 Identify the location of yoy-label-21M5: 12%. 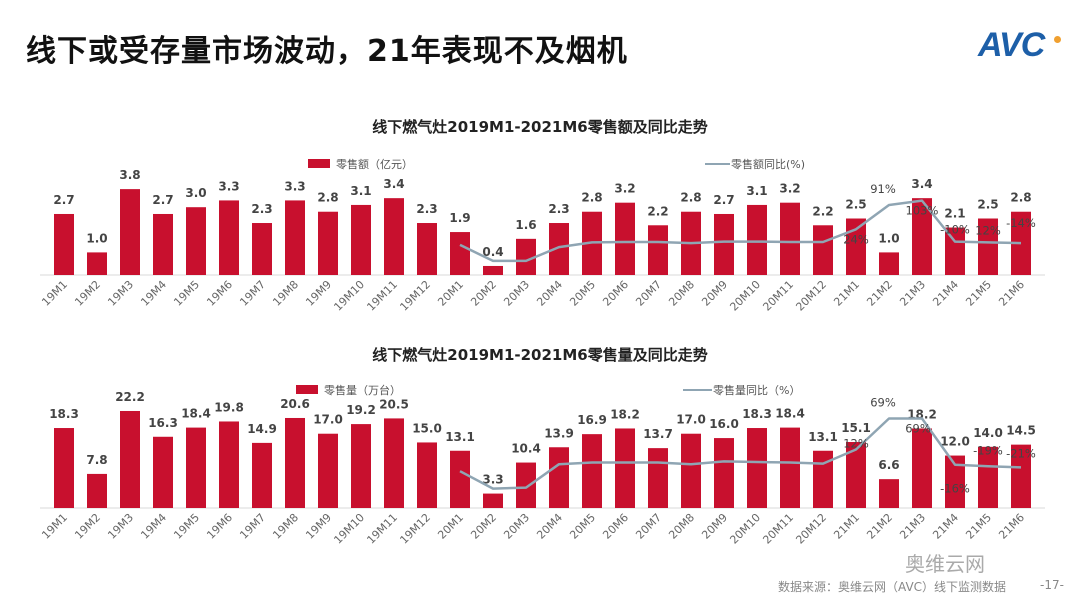
(988, 230).